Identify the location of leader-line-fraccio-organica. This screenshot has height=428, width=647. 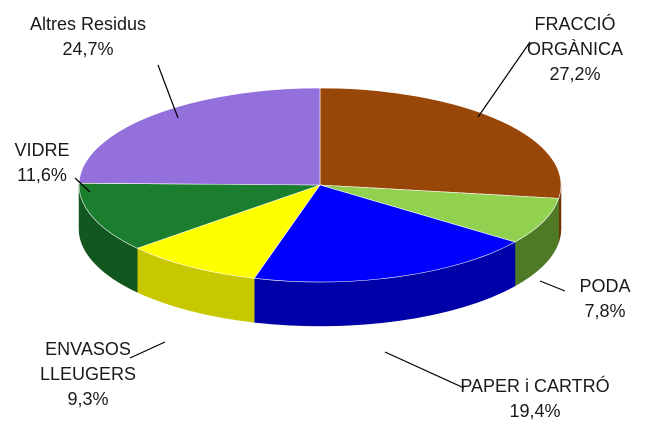
(504, 79).